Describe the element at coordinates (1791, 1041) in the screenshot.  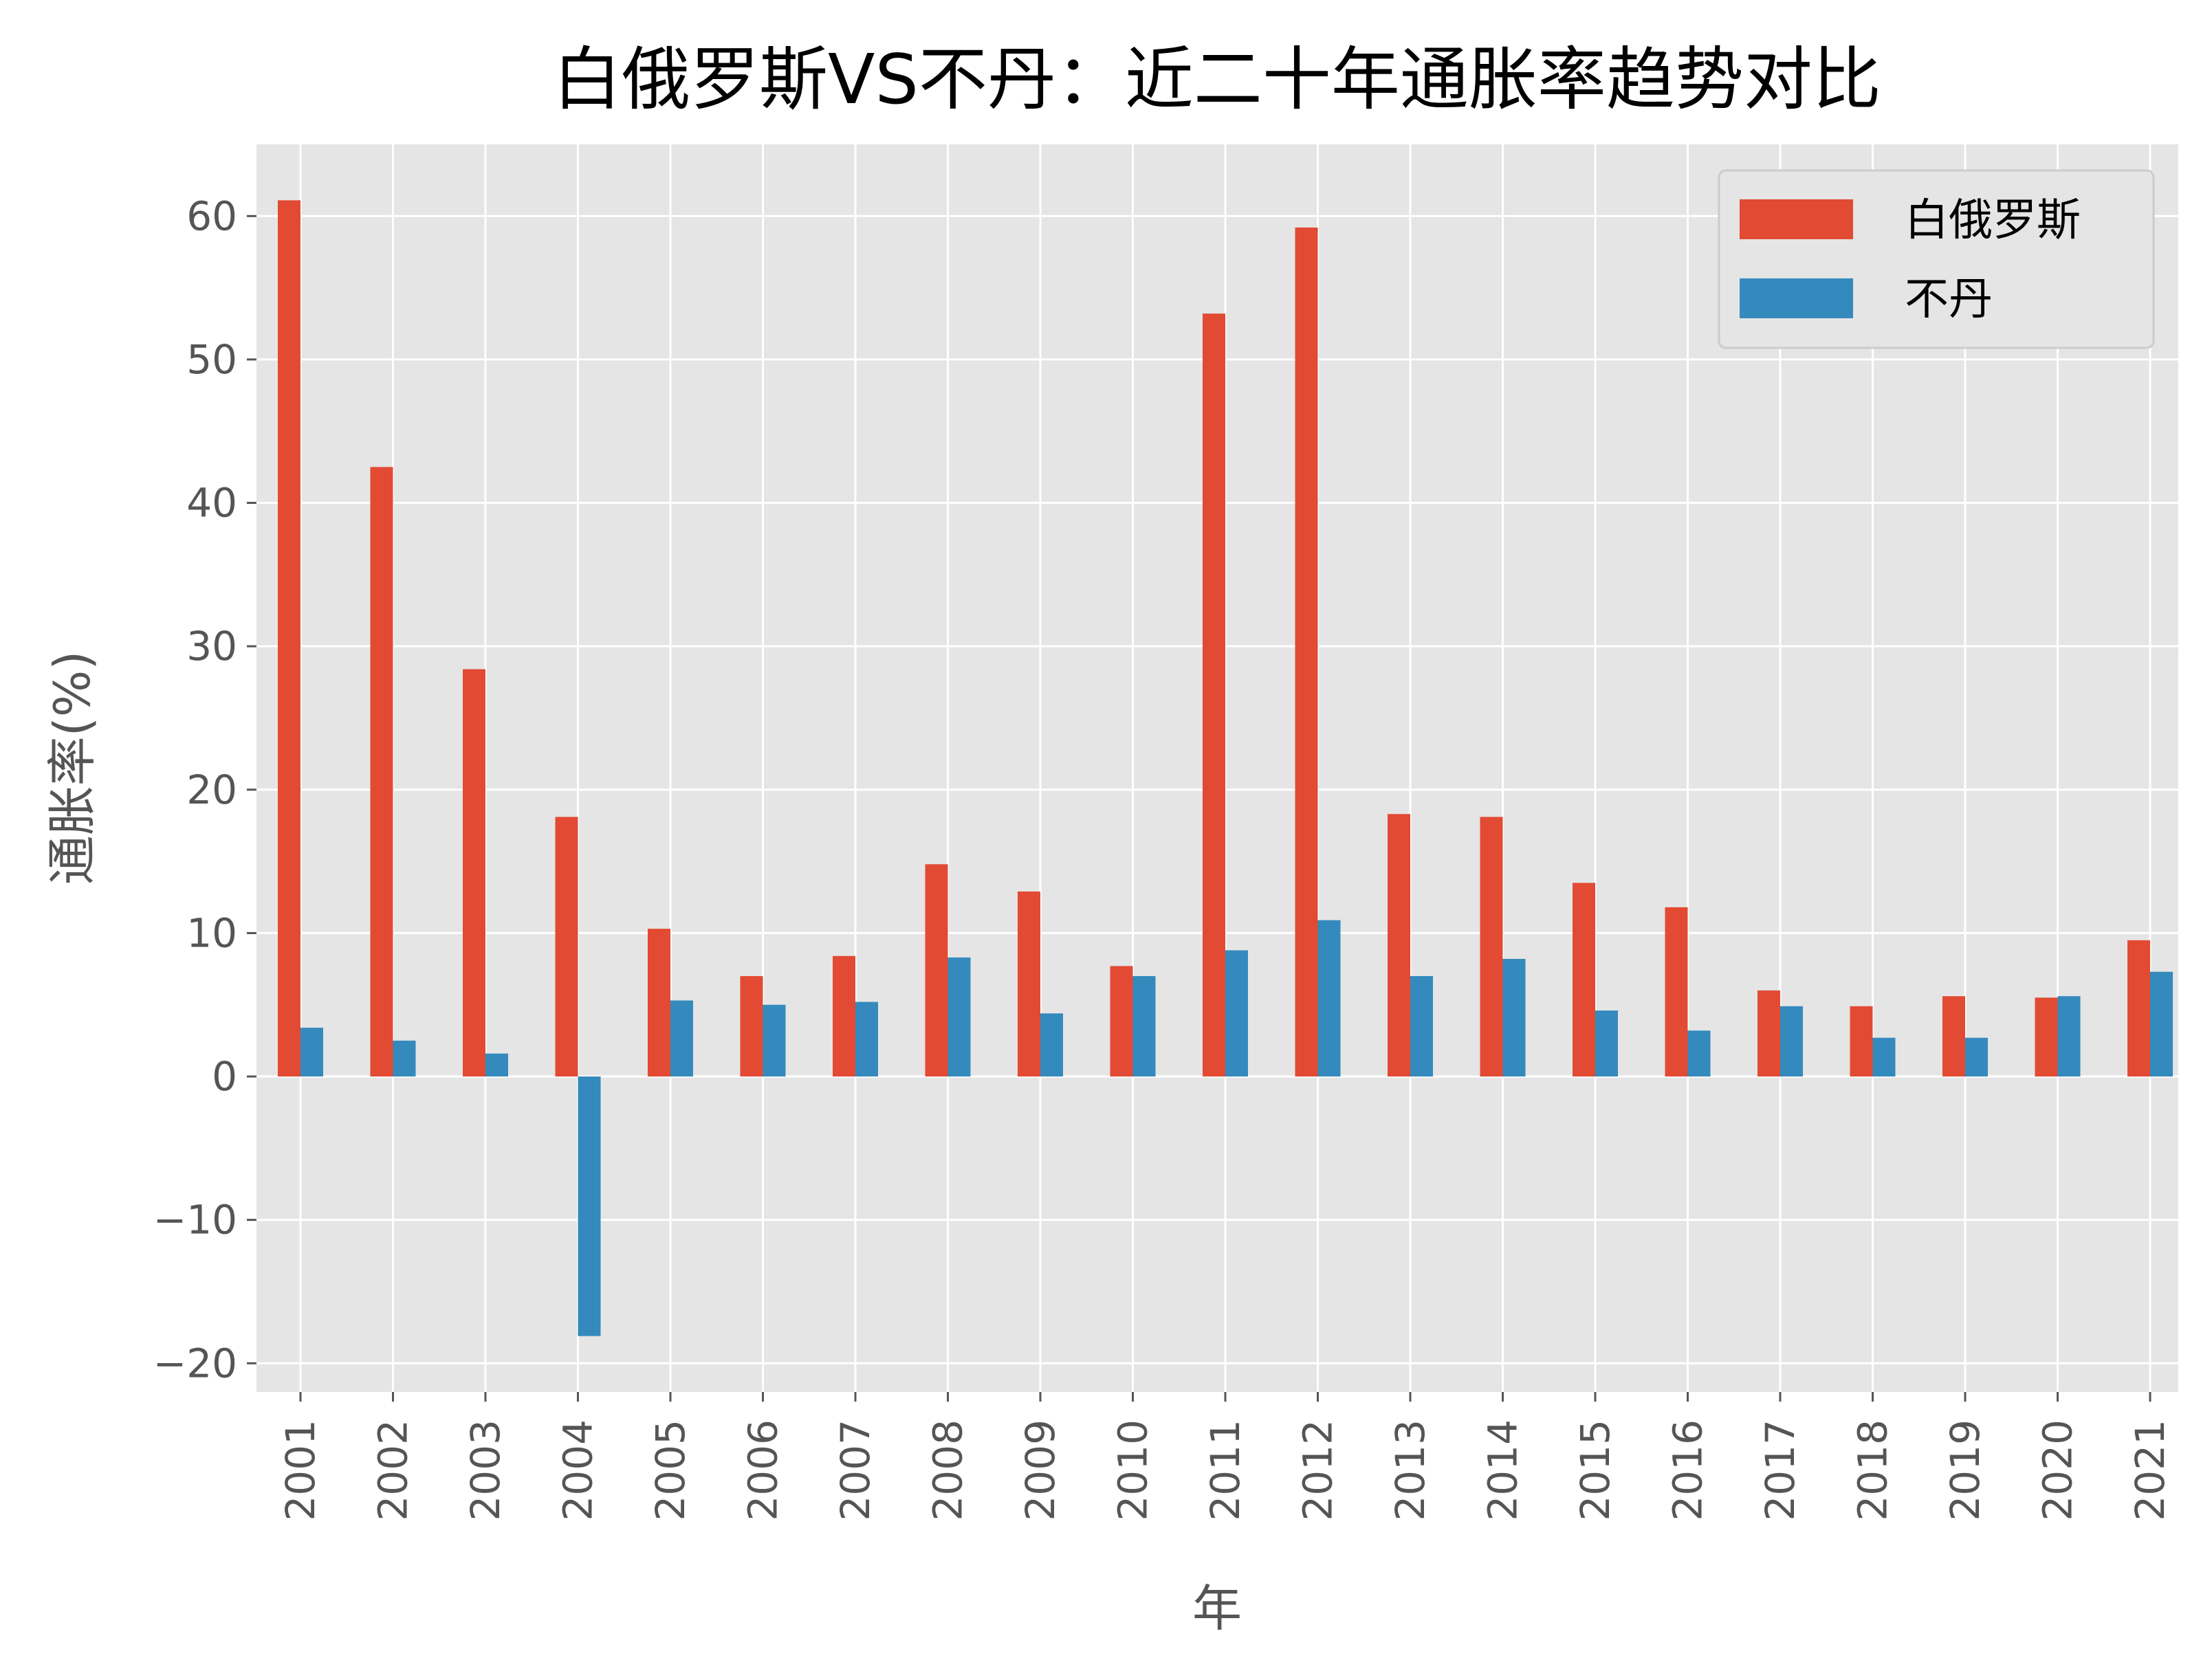
I see `bar-bhutan-2017` at that location.